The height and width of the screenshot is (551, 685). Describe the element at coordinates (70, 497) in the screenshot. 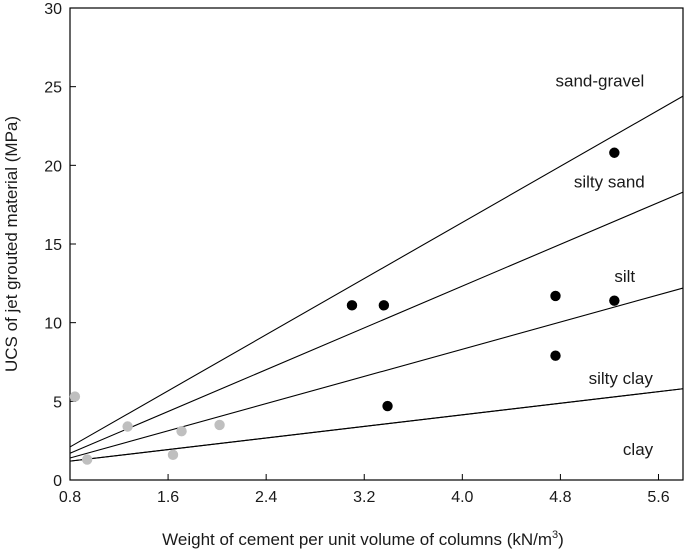

I see `x-tick-label: 0.8` at that location.